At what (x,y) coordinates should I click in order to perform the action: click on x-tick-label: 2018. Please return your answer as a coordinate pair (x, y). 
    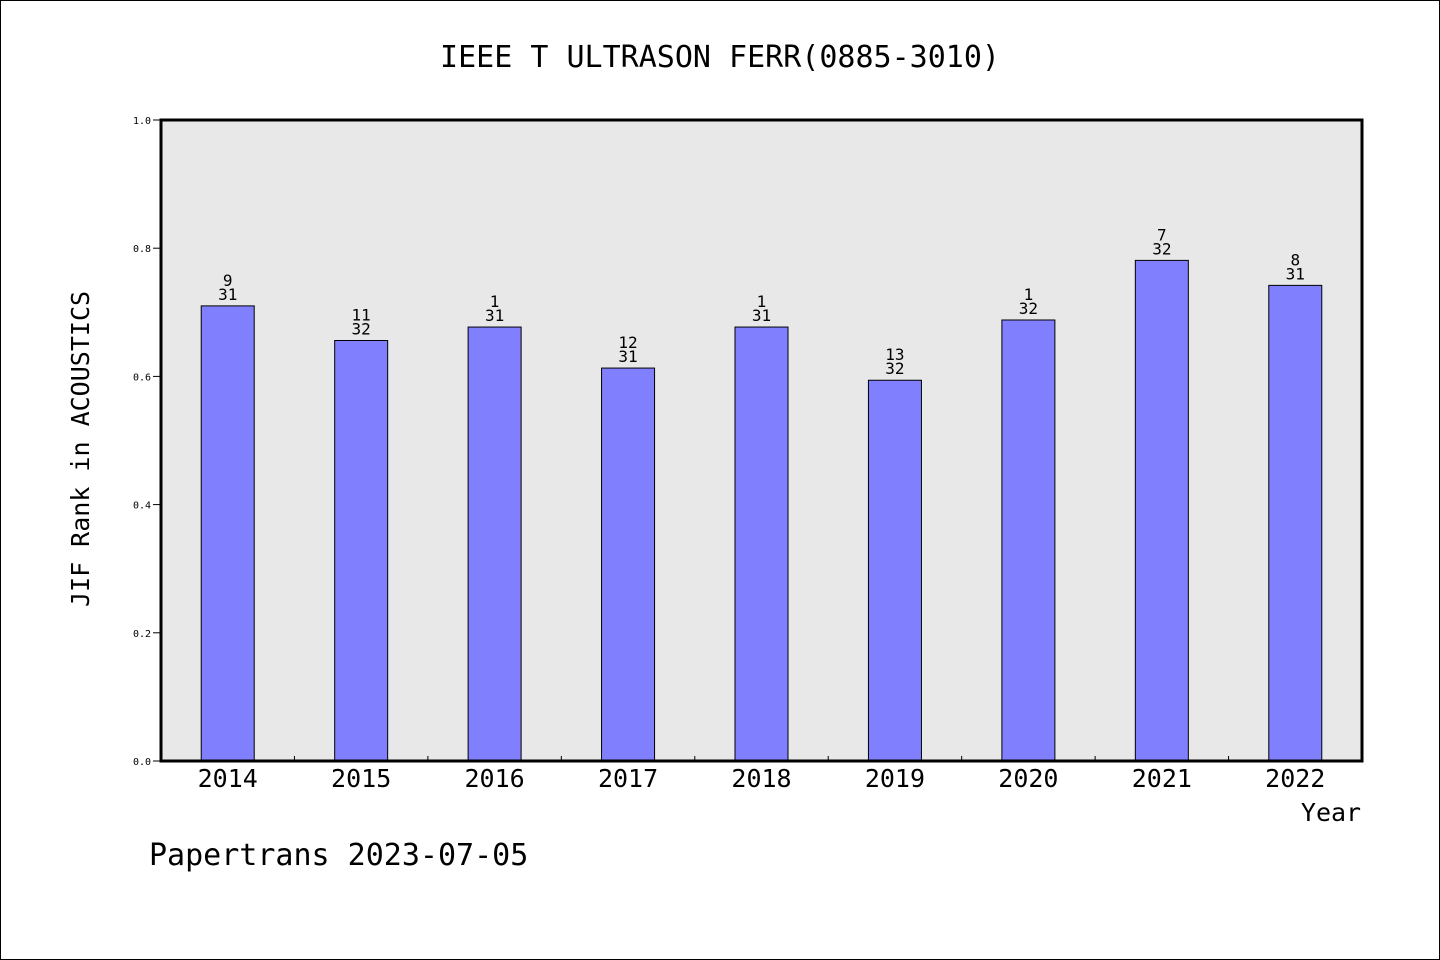
    Looking at the image, I should click on (761, 778).